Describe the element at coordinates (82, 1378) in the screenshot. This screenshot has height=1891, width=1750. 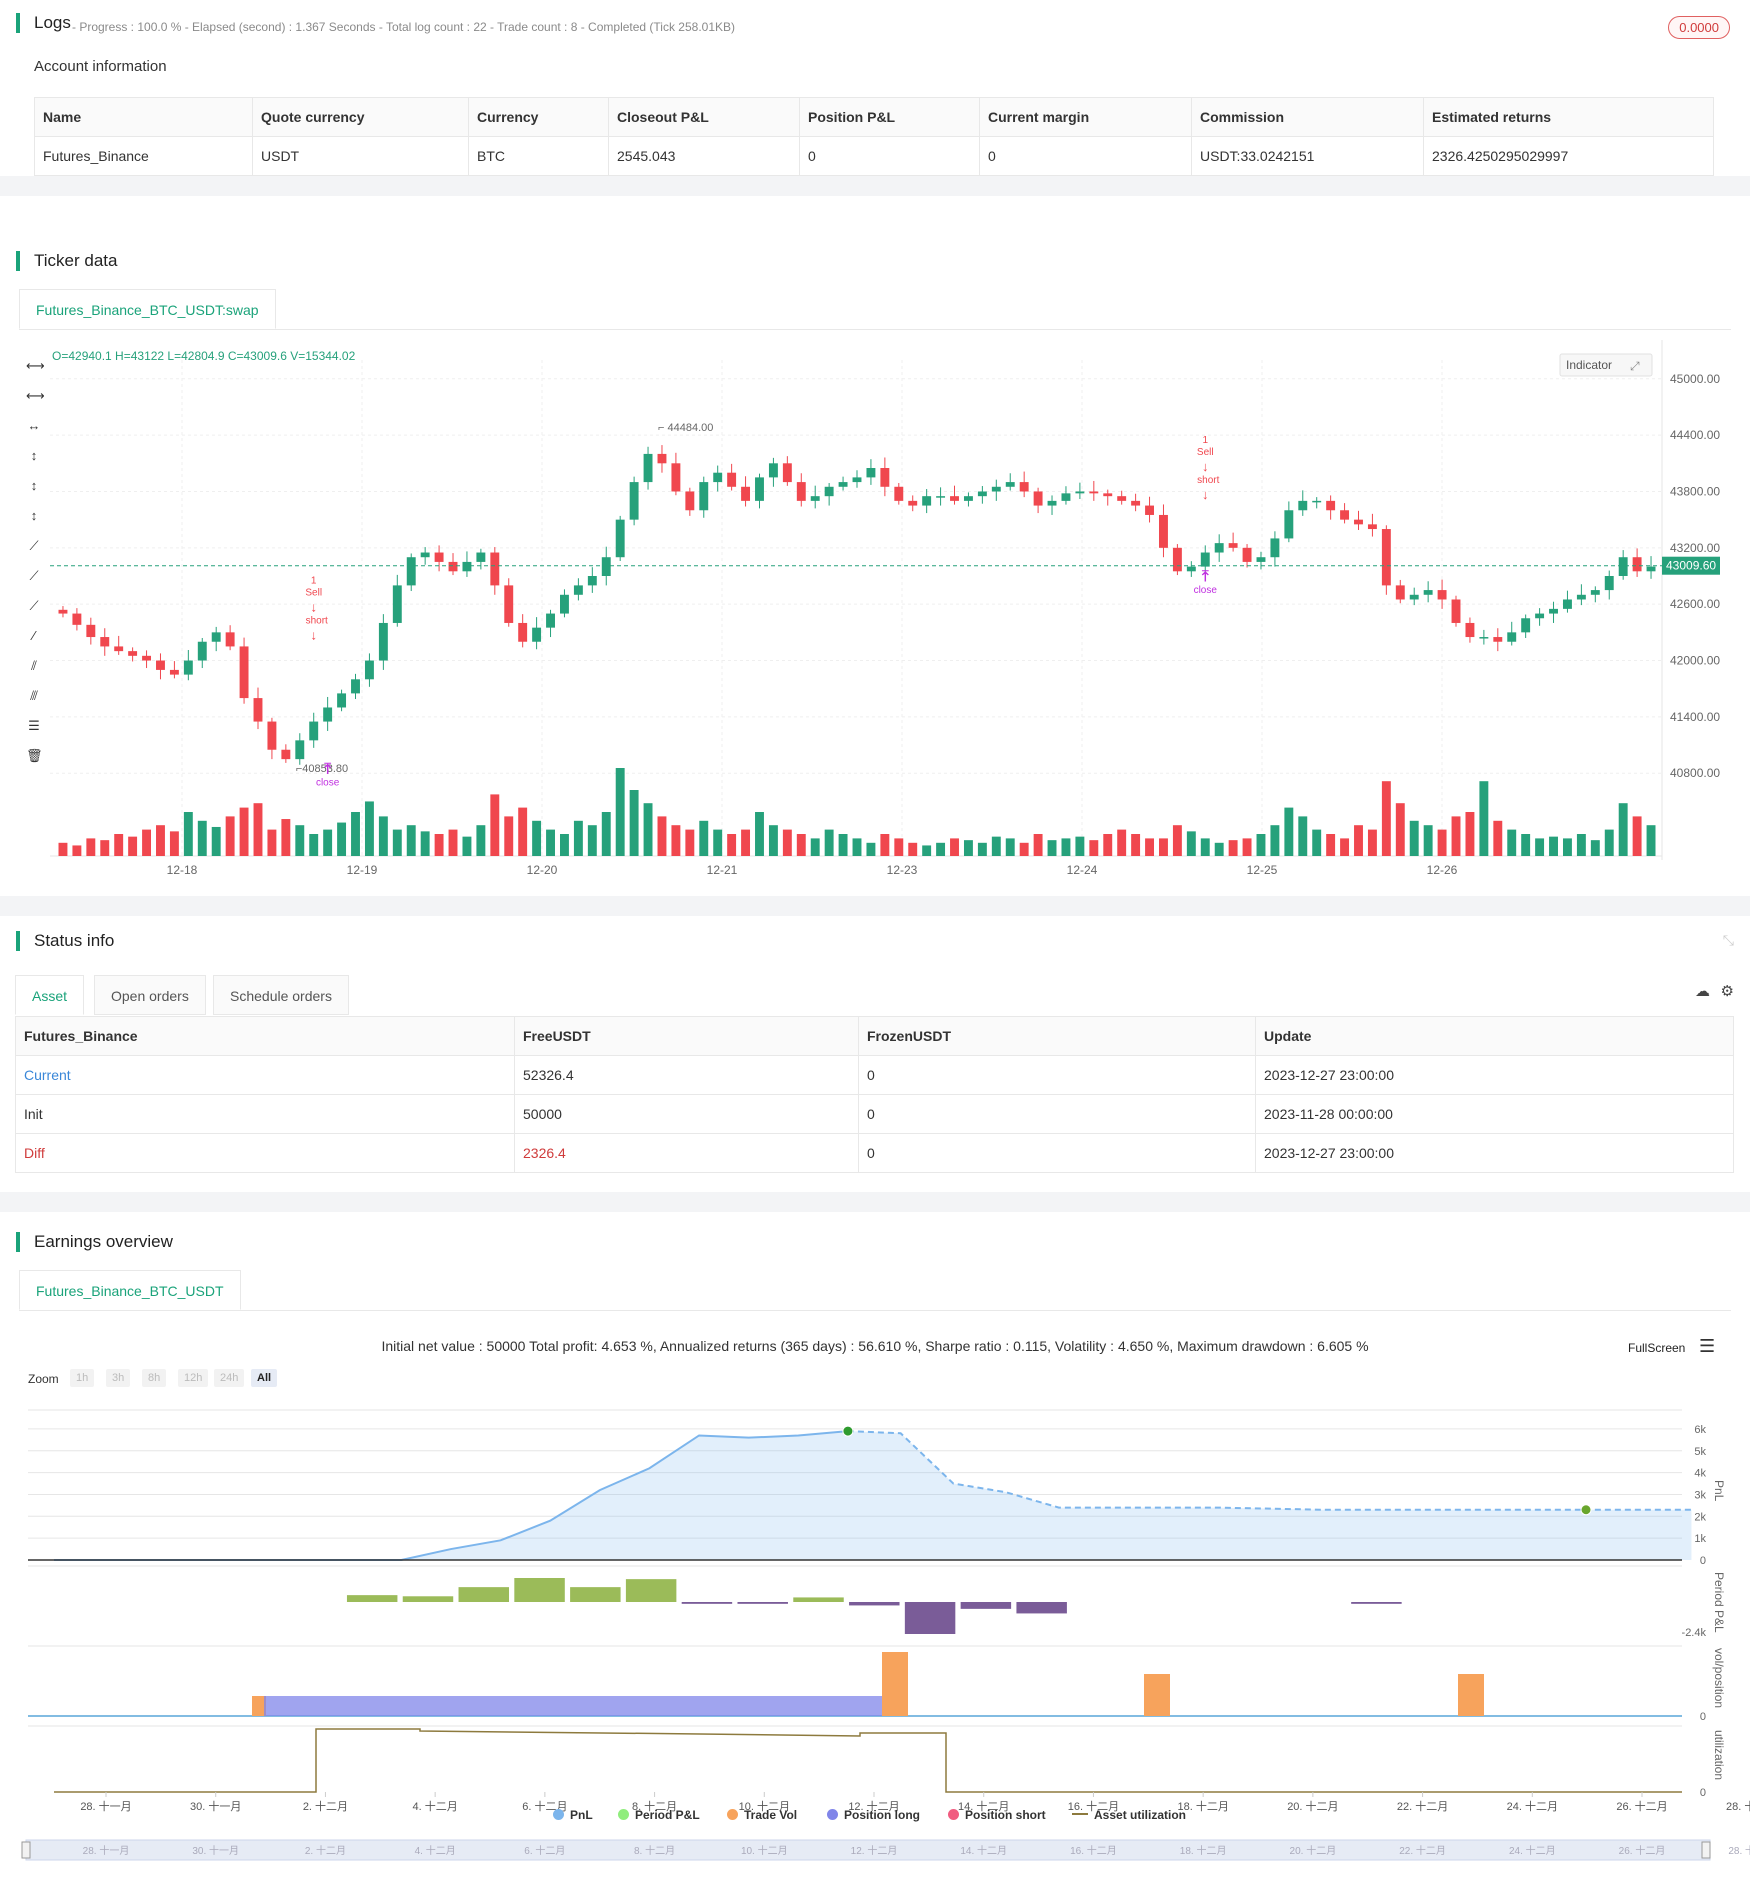
I see `zoom-1h-button: 1h` at that location.